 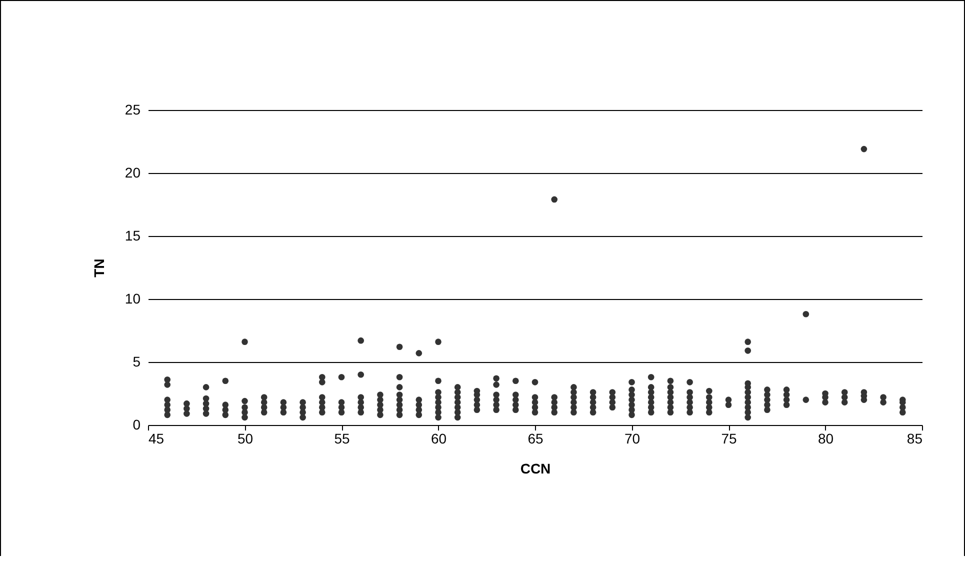 I want to click on y-tick-label: 15, so click(x=132, y=236).